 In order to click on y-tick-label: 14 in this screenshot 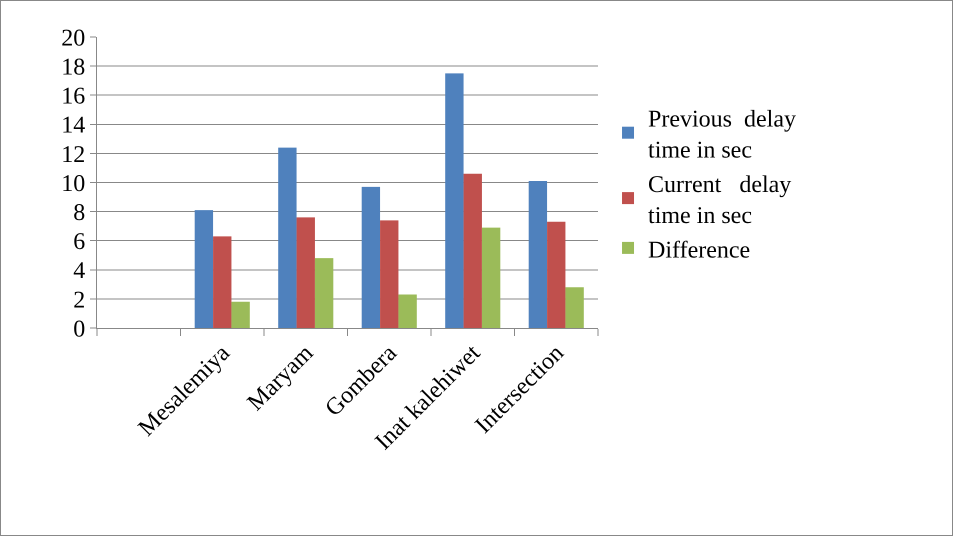, I will do `click(73, 125)`.